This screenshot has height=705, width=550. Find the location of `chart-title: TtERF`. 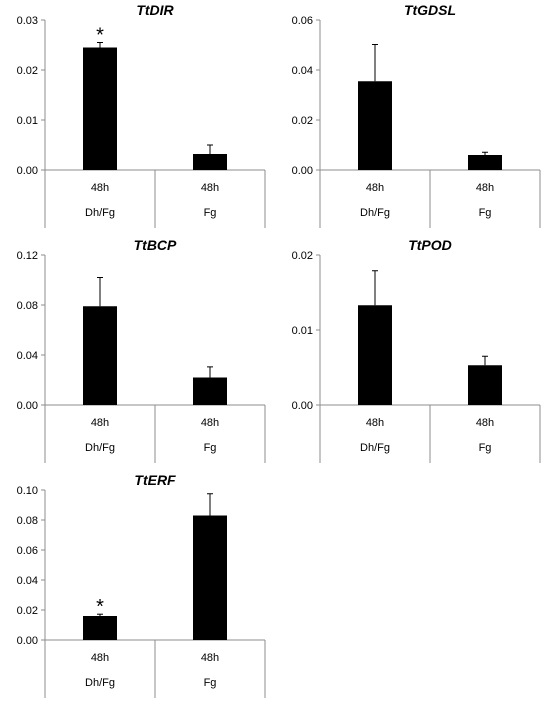

chart-title: TtERF is located at coordinates (155, 480).